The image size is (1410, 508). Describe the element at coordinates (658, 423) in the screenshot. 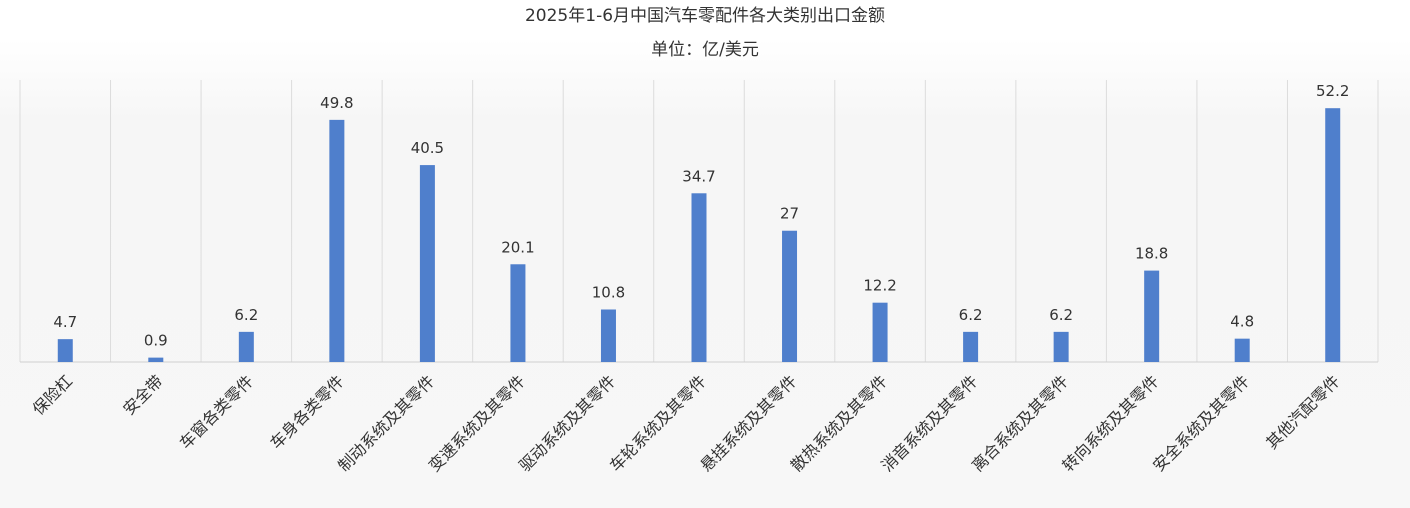

I see `category-label: 车轮系统及其零件` at that location.